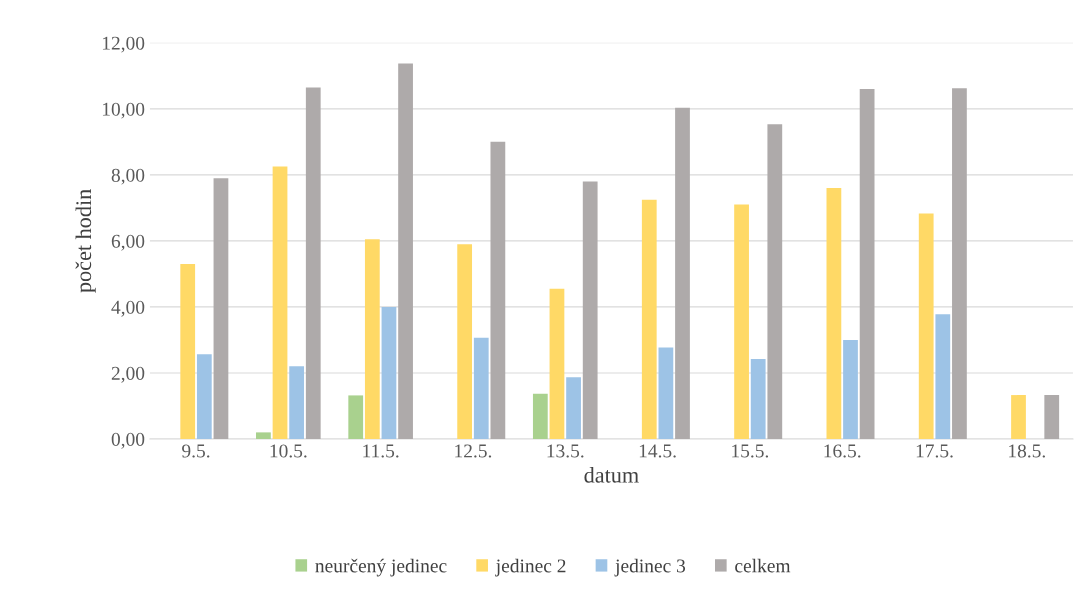  What do you see at coordinates (530, 567) in the screenshot?
I see `legend-label: jedinec 2` at bounding box center [530, 567].